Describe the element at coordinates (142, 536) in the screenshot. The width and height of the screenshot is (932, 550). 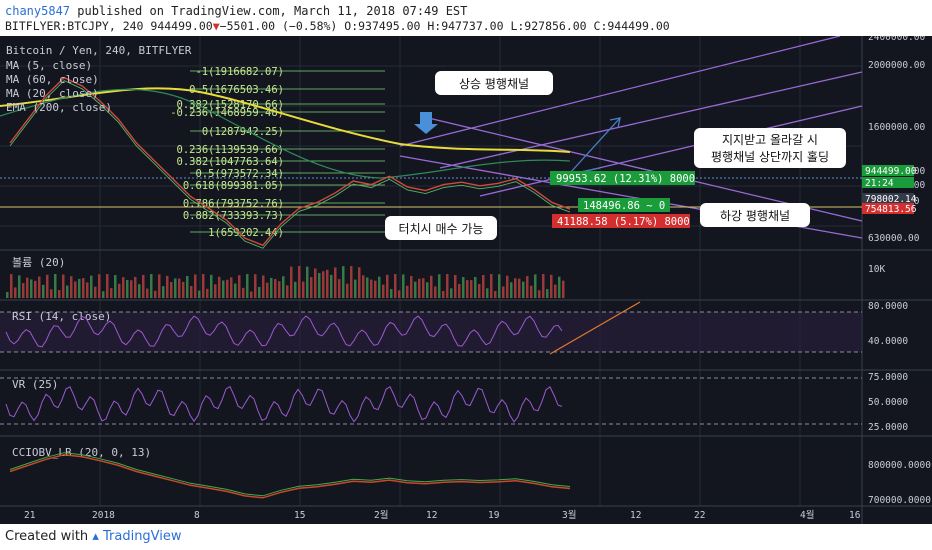
I see `tradingview-link: TradingView` at that location.